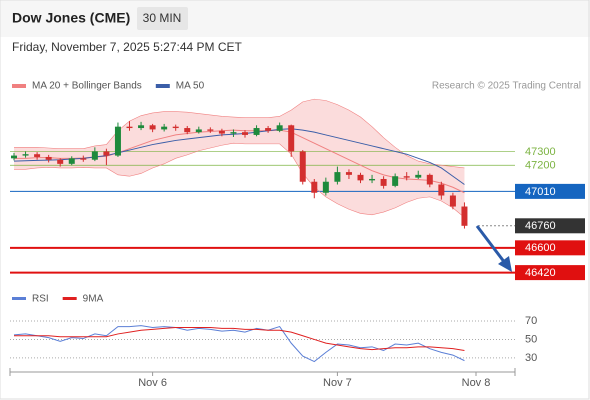 The width and height of the screenshot is (590, 400). What do you see at coordinates (531, 358) in the screenshot?
I see `y-tick-label: 30` at bounding box center [531, 358].